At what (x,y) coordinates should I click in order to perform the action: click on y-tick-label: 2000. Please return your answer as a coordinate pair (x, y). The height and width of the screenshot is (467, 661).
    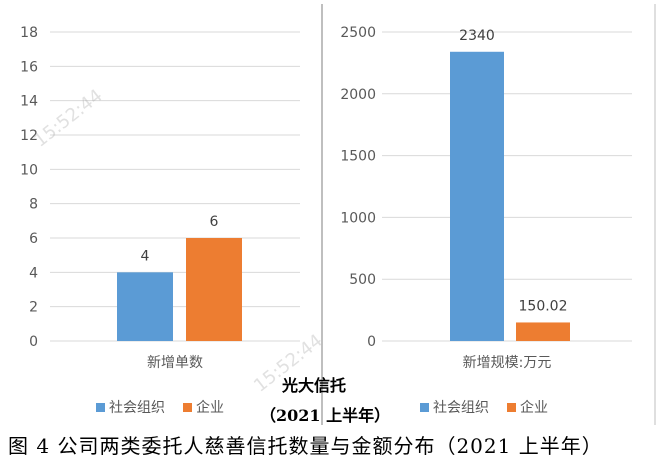
    Looking at the image, I should click on (358, 95).